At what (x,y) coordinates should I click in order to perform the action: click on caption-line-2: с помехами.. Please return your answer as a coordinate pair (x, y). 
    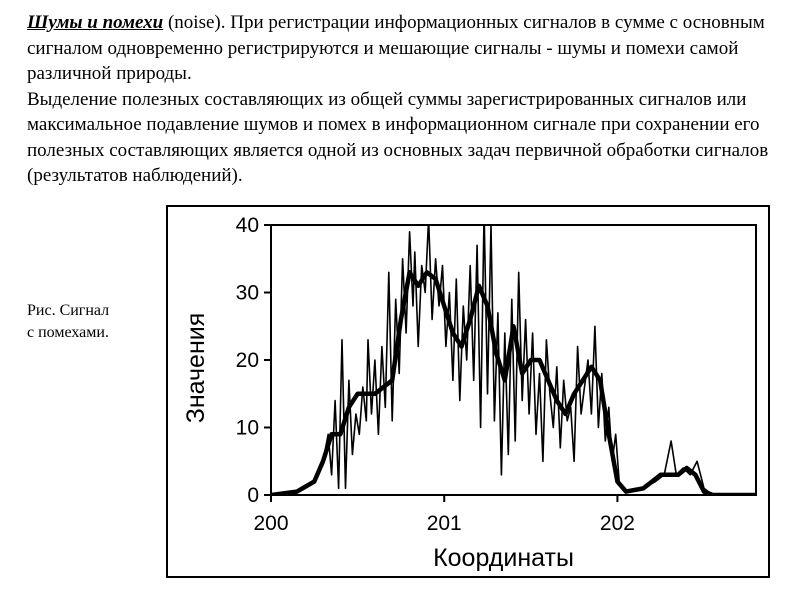
    Looking at the image, I should click on (68, 332).